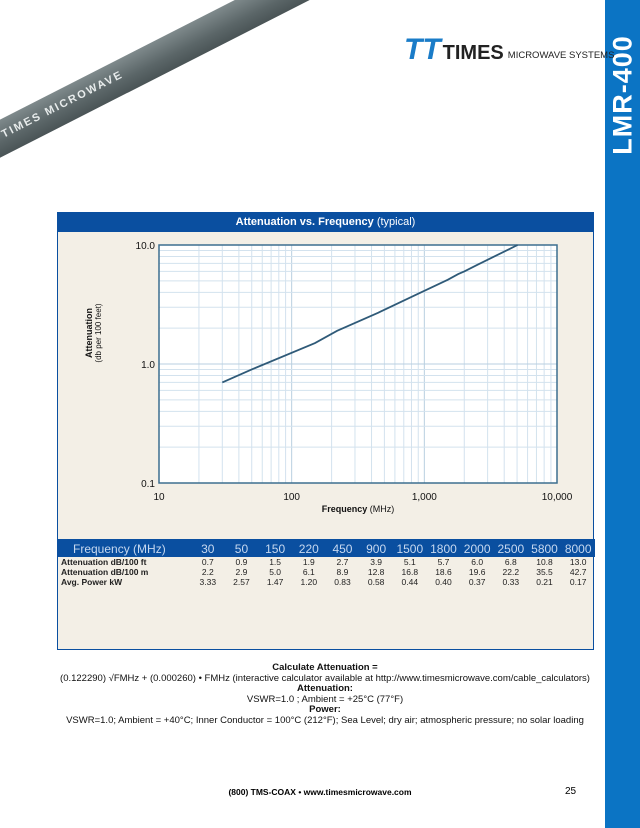  Describe the element at coordinates (309, 582) in the screenshot. I see `table-cell: 1.20` at that location.